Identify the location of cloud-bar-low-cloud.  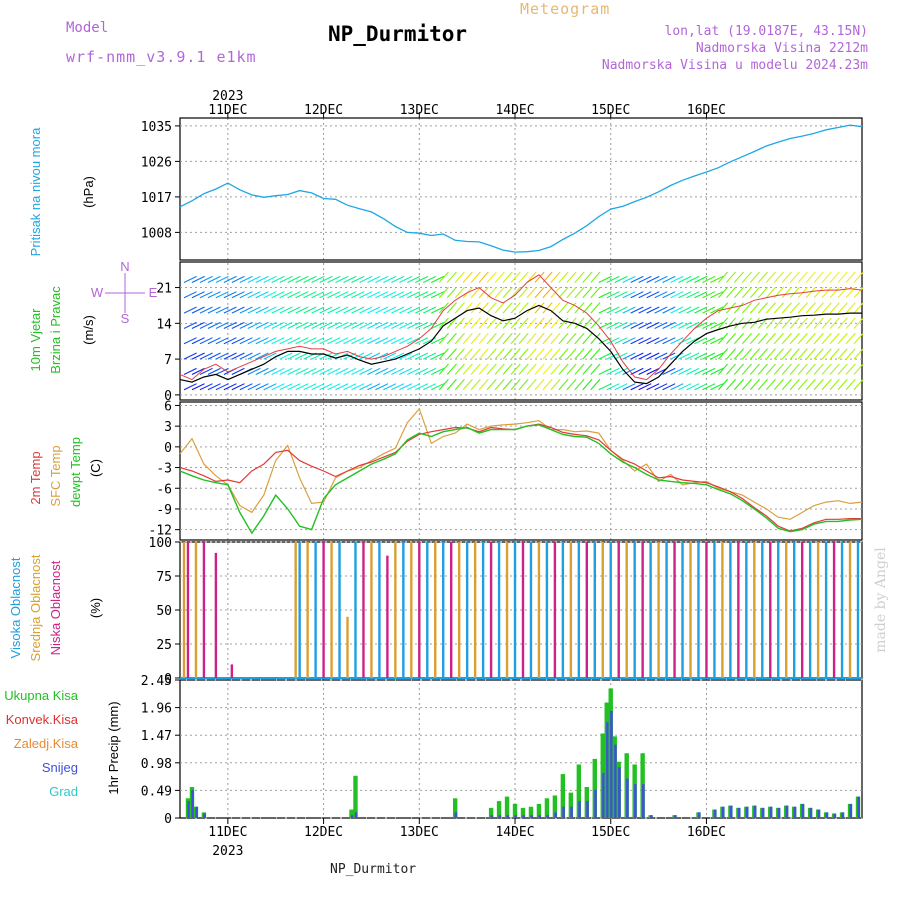
(738, 610).